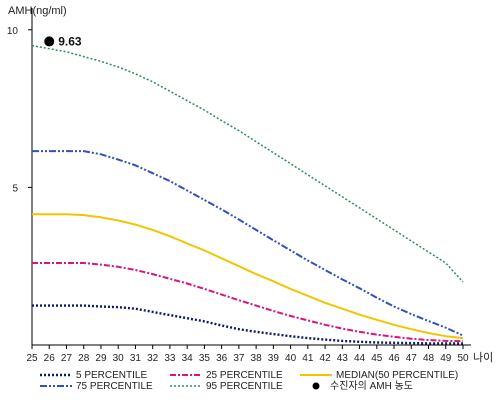 This screenshot has width=500, height=400. What do you see at coordinates (114, 386) in the screenshot?
I see `legend-label-75-percentile: 75 PERCENTILE` at bounding box center [114, 386].